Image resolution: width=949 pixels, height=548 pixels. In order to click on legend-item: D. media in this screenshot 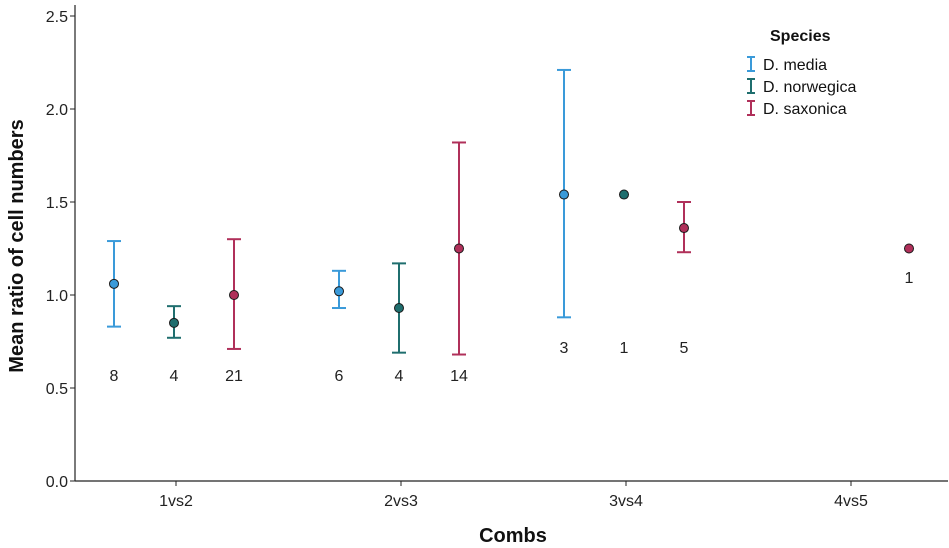, I will do `click(787, 65)`.